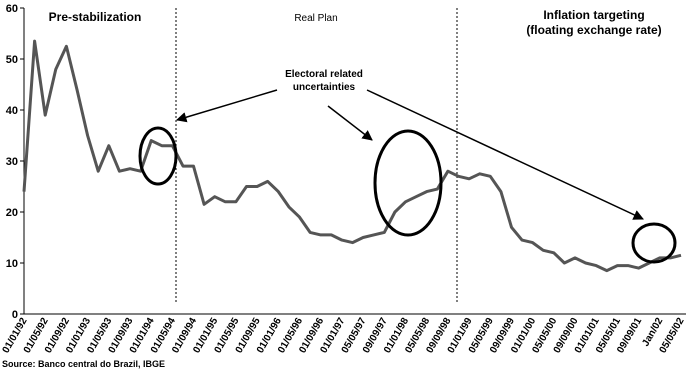 This screenshot has width=686, height=377. Describe the element at coordinates (324, 74) in the screenshot. I see `annotation: Electoral related` at that location.